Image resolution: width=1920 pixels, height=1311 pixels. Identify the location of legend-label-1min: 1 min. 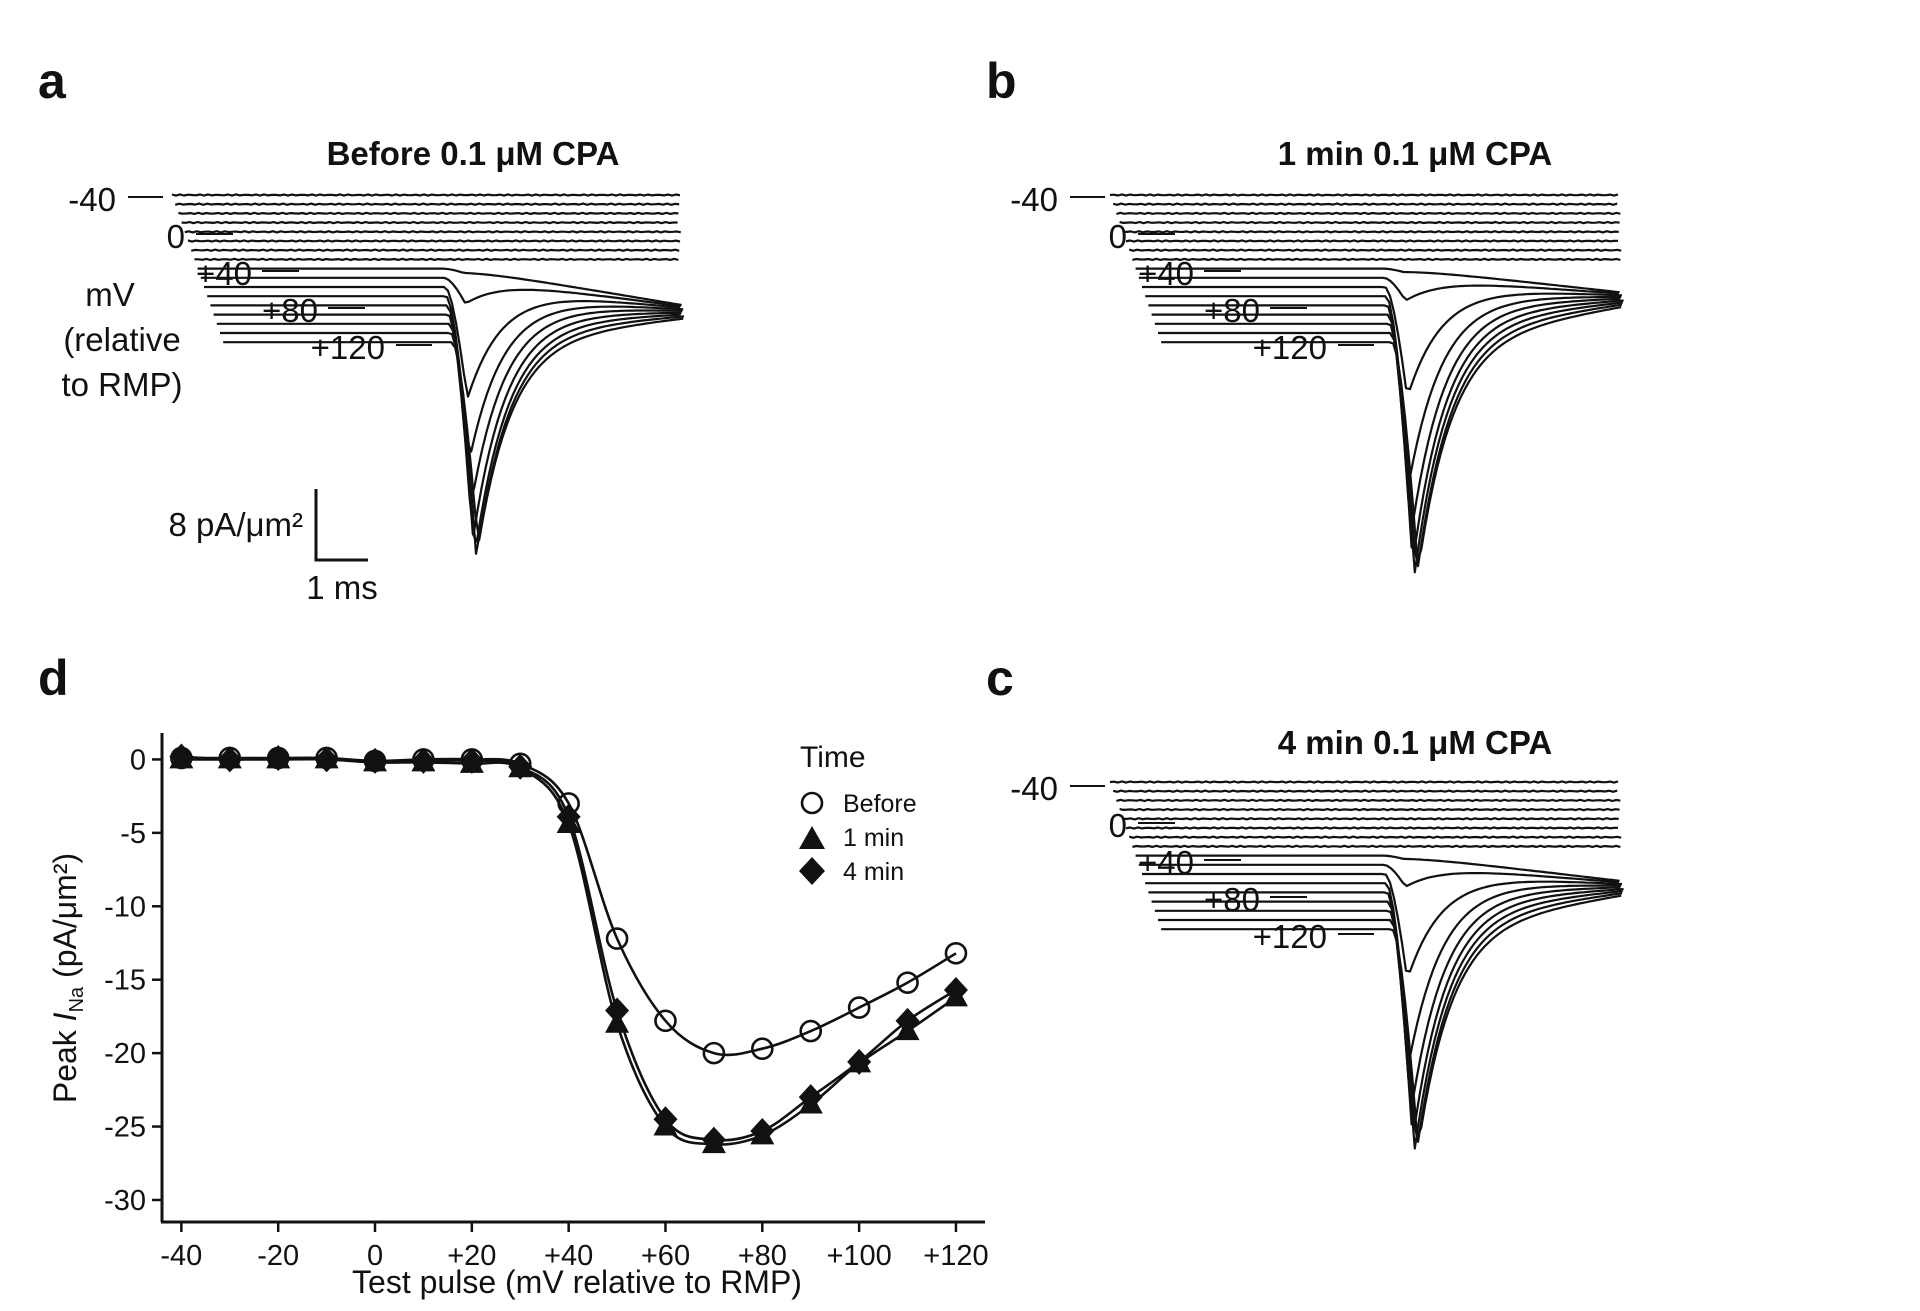
(873, 838).